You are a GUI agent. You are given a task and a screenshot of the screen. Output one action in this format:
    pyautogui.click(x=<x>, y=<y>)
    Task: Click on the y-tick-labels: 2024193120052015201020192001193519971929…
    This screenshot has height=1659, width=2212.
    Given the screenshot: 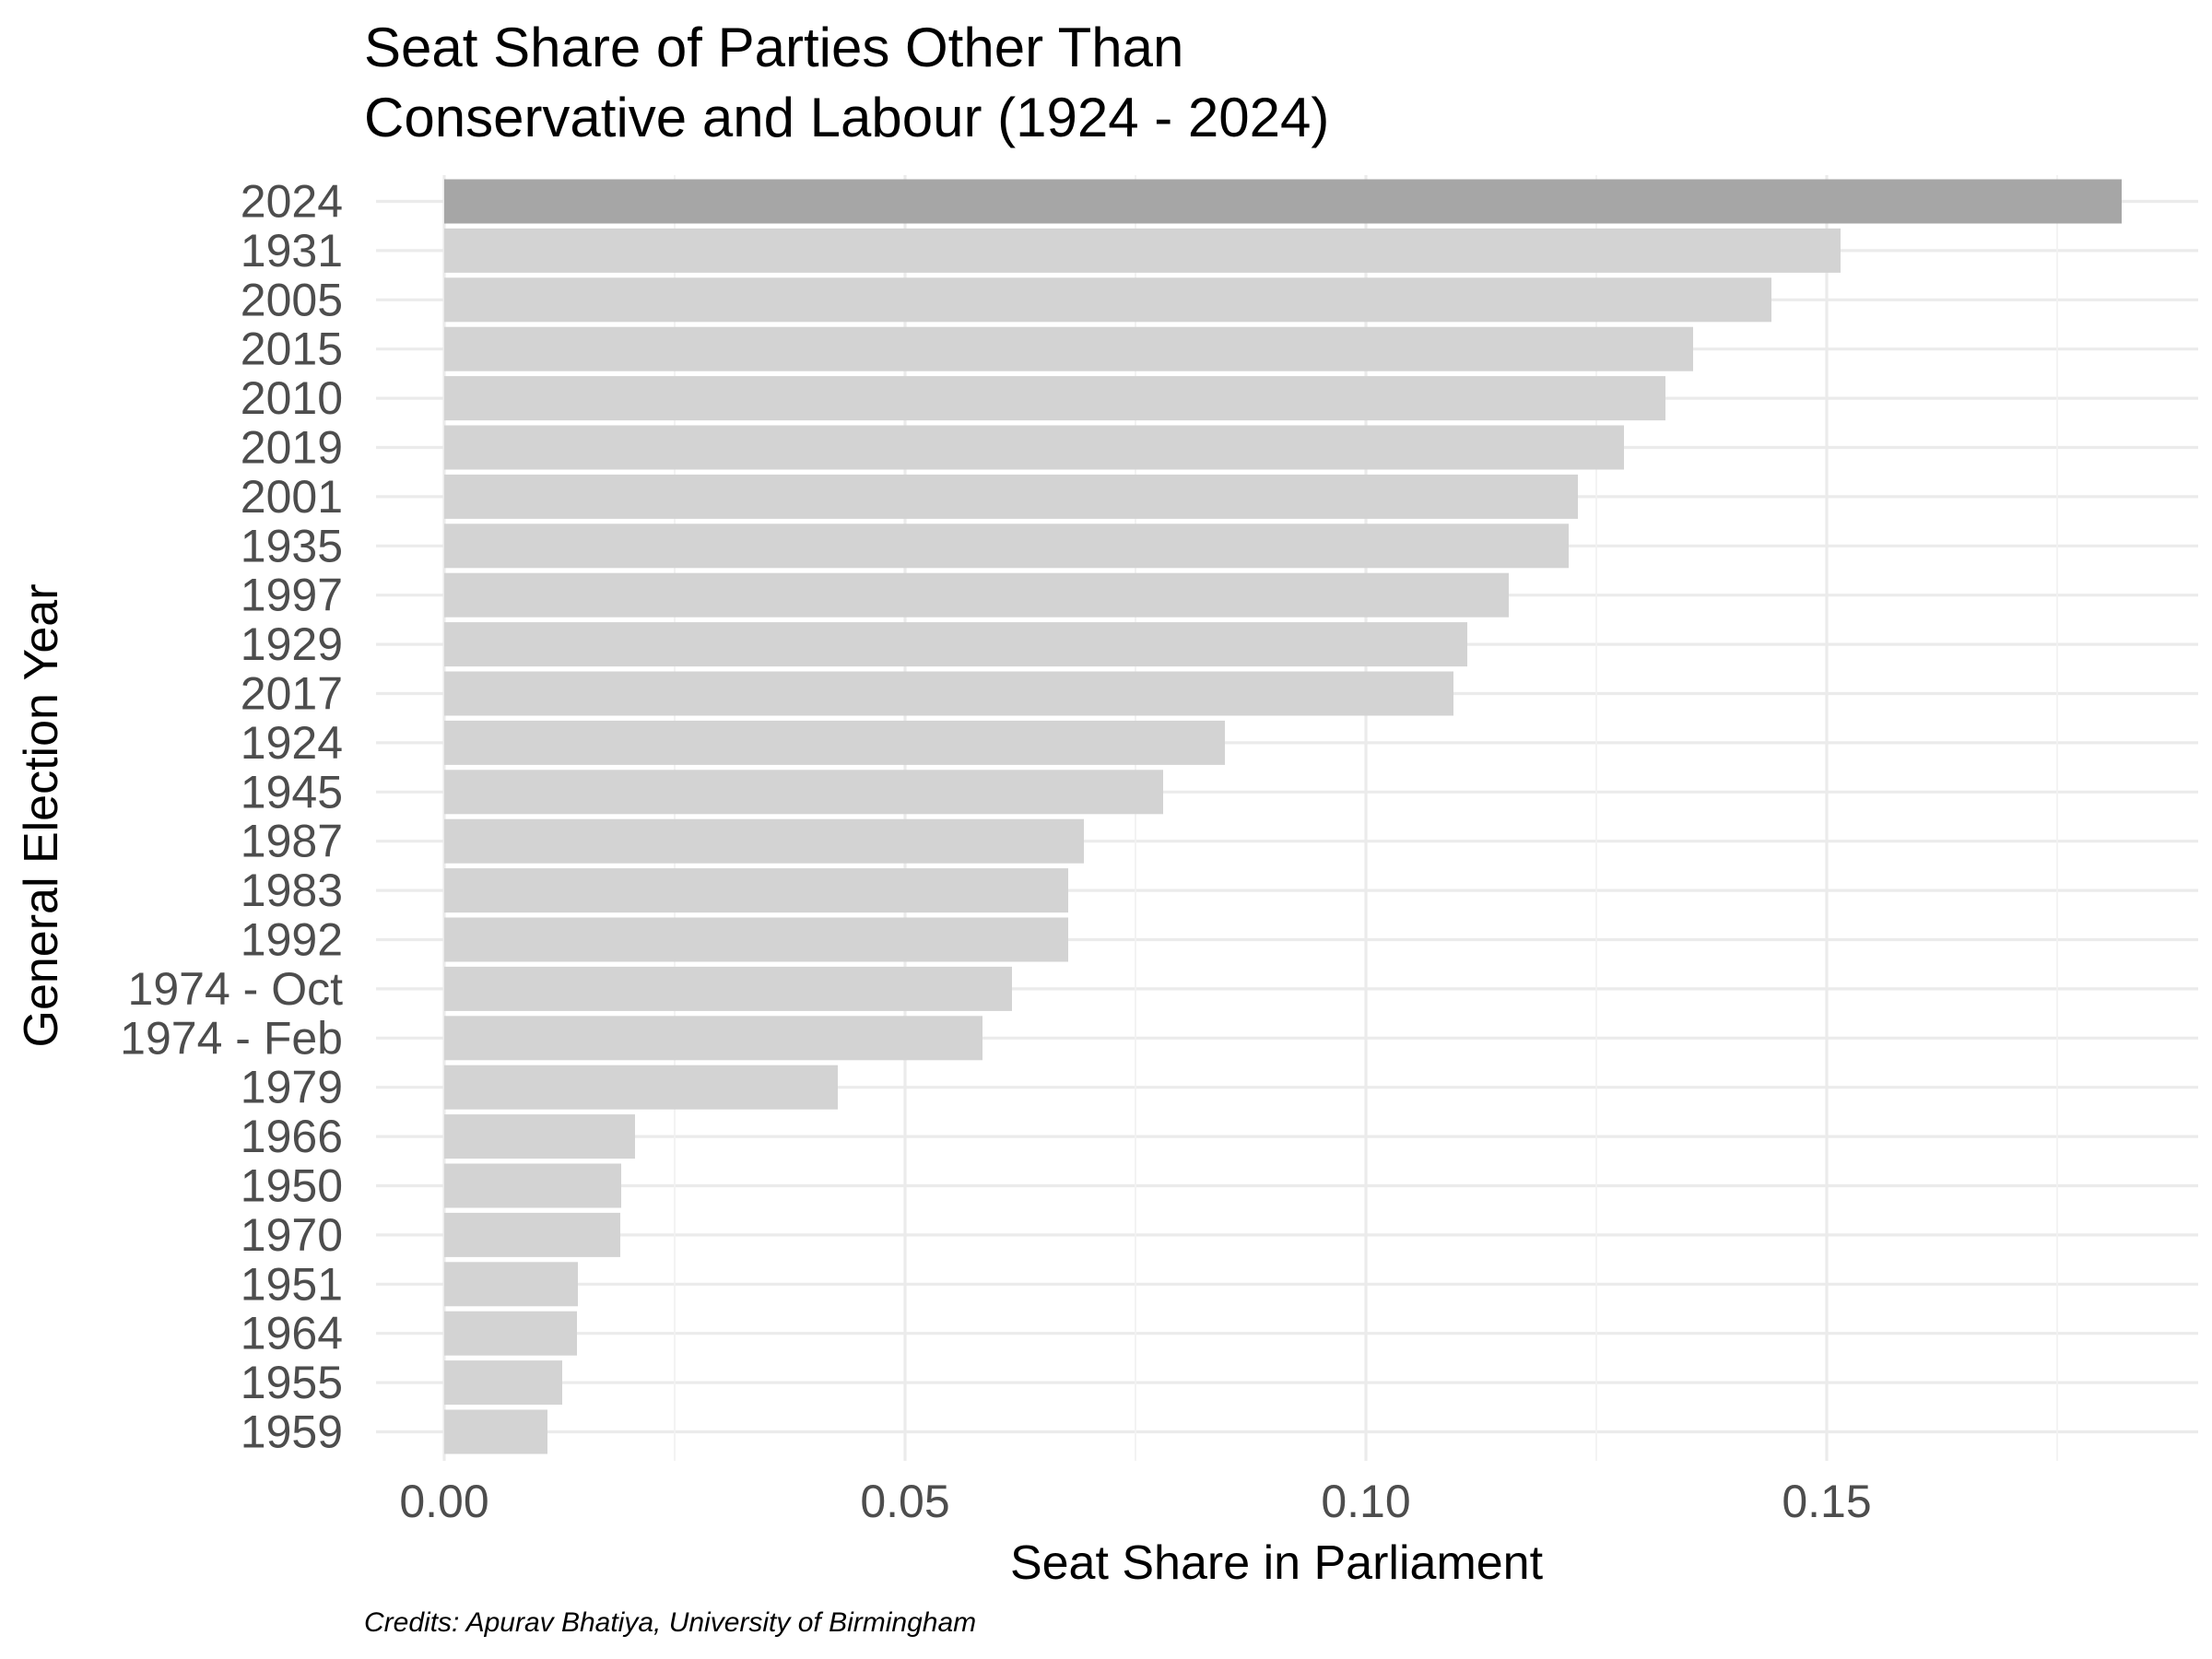 What is the action you would take?
    pyautogui.click(x=231, y=817)
    